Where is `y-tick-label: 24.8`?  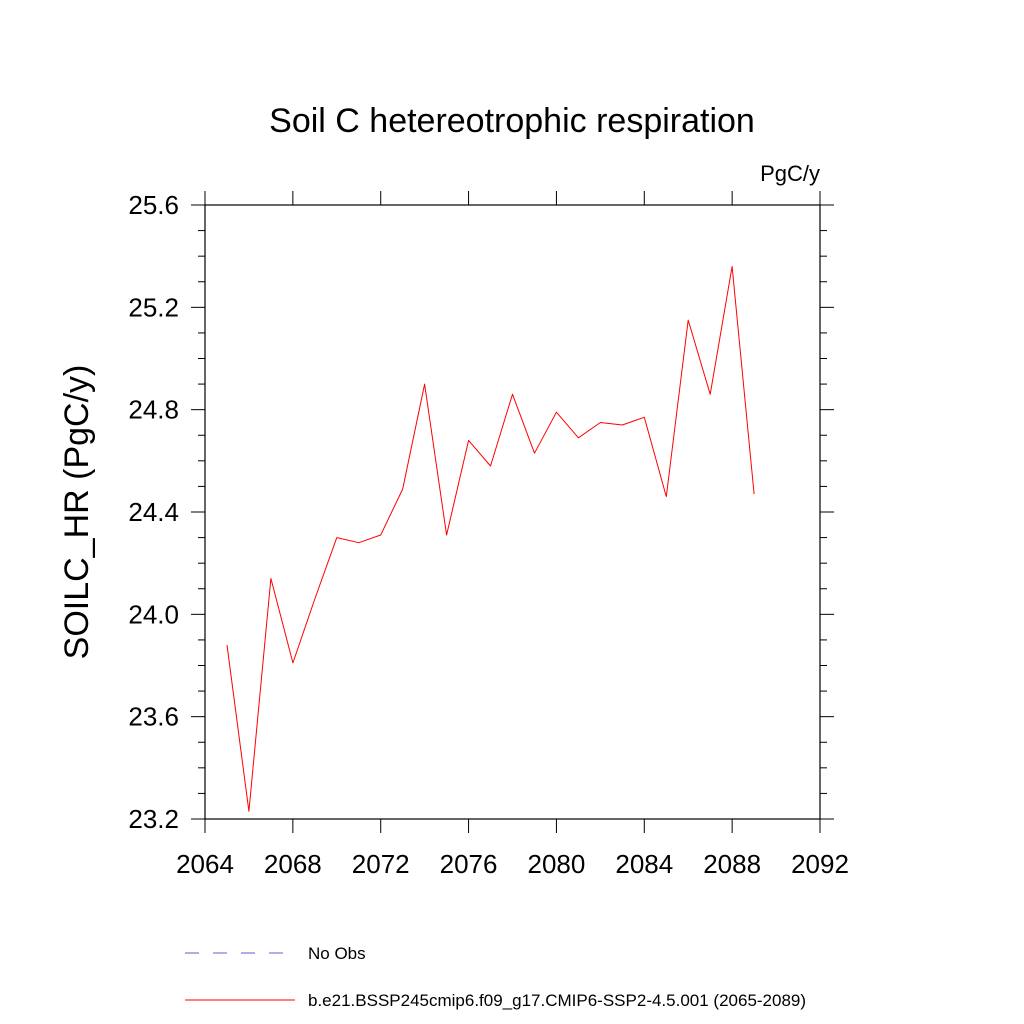
y-tick-label: 24.8 is located at coordinates (153, 410).